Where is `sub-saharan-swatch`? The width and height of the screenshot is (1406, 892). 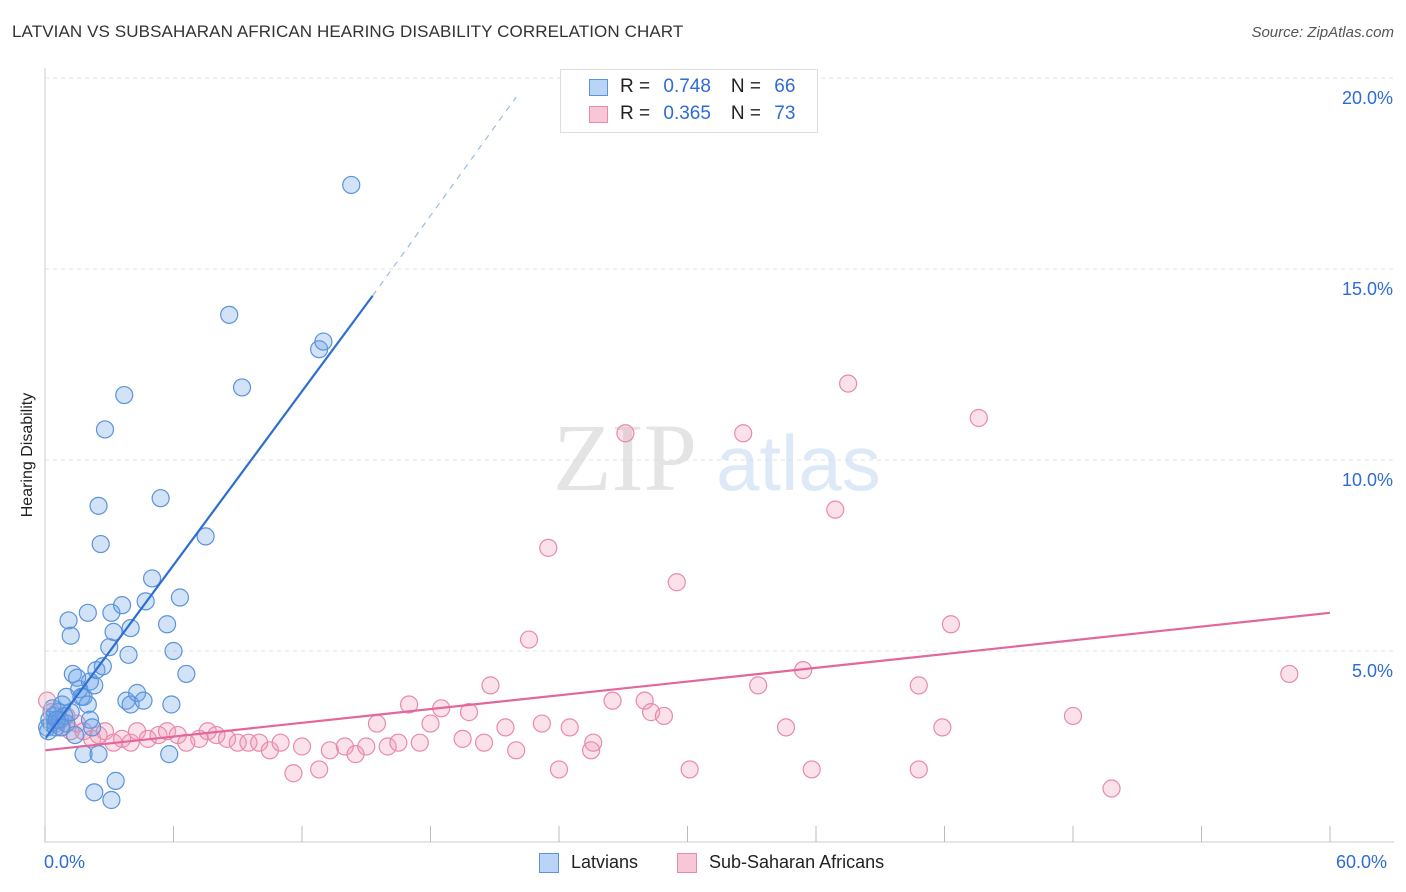 sub-saharan-swatch is located at coordinates (598, 114).